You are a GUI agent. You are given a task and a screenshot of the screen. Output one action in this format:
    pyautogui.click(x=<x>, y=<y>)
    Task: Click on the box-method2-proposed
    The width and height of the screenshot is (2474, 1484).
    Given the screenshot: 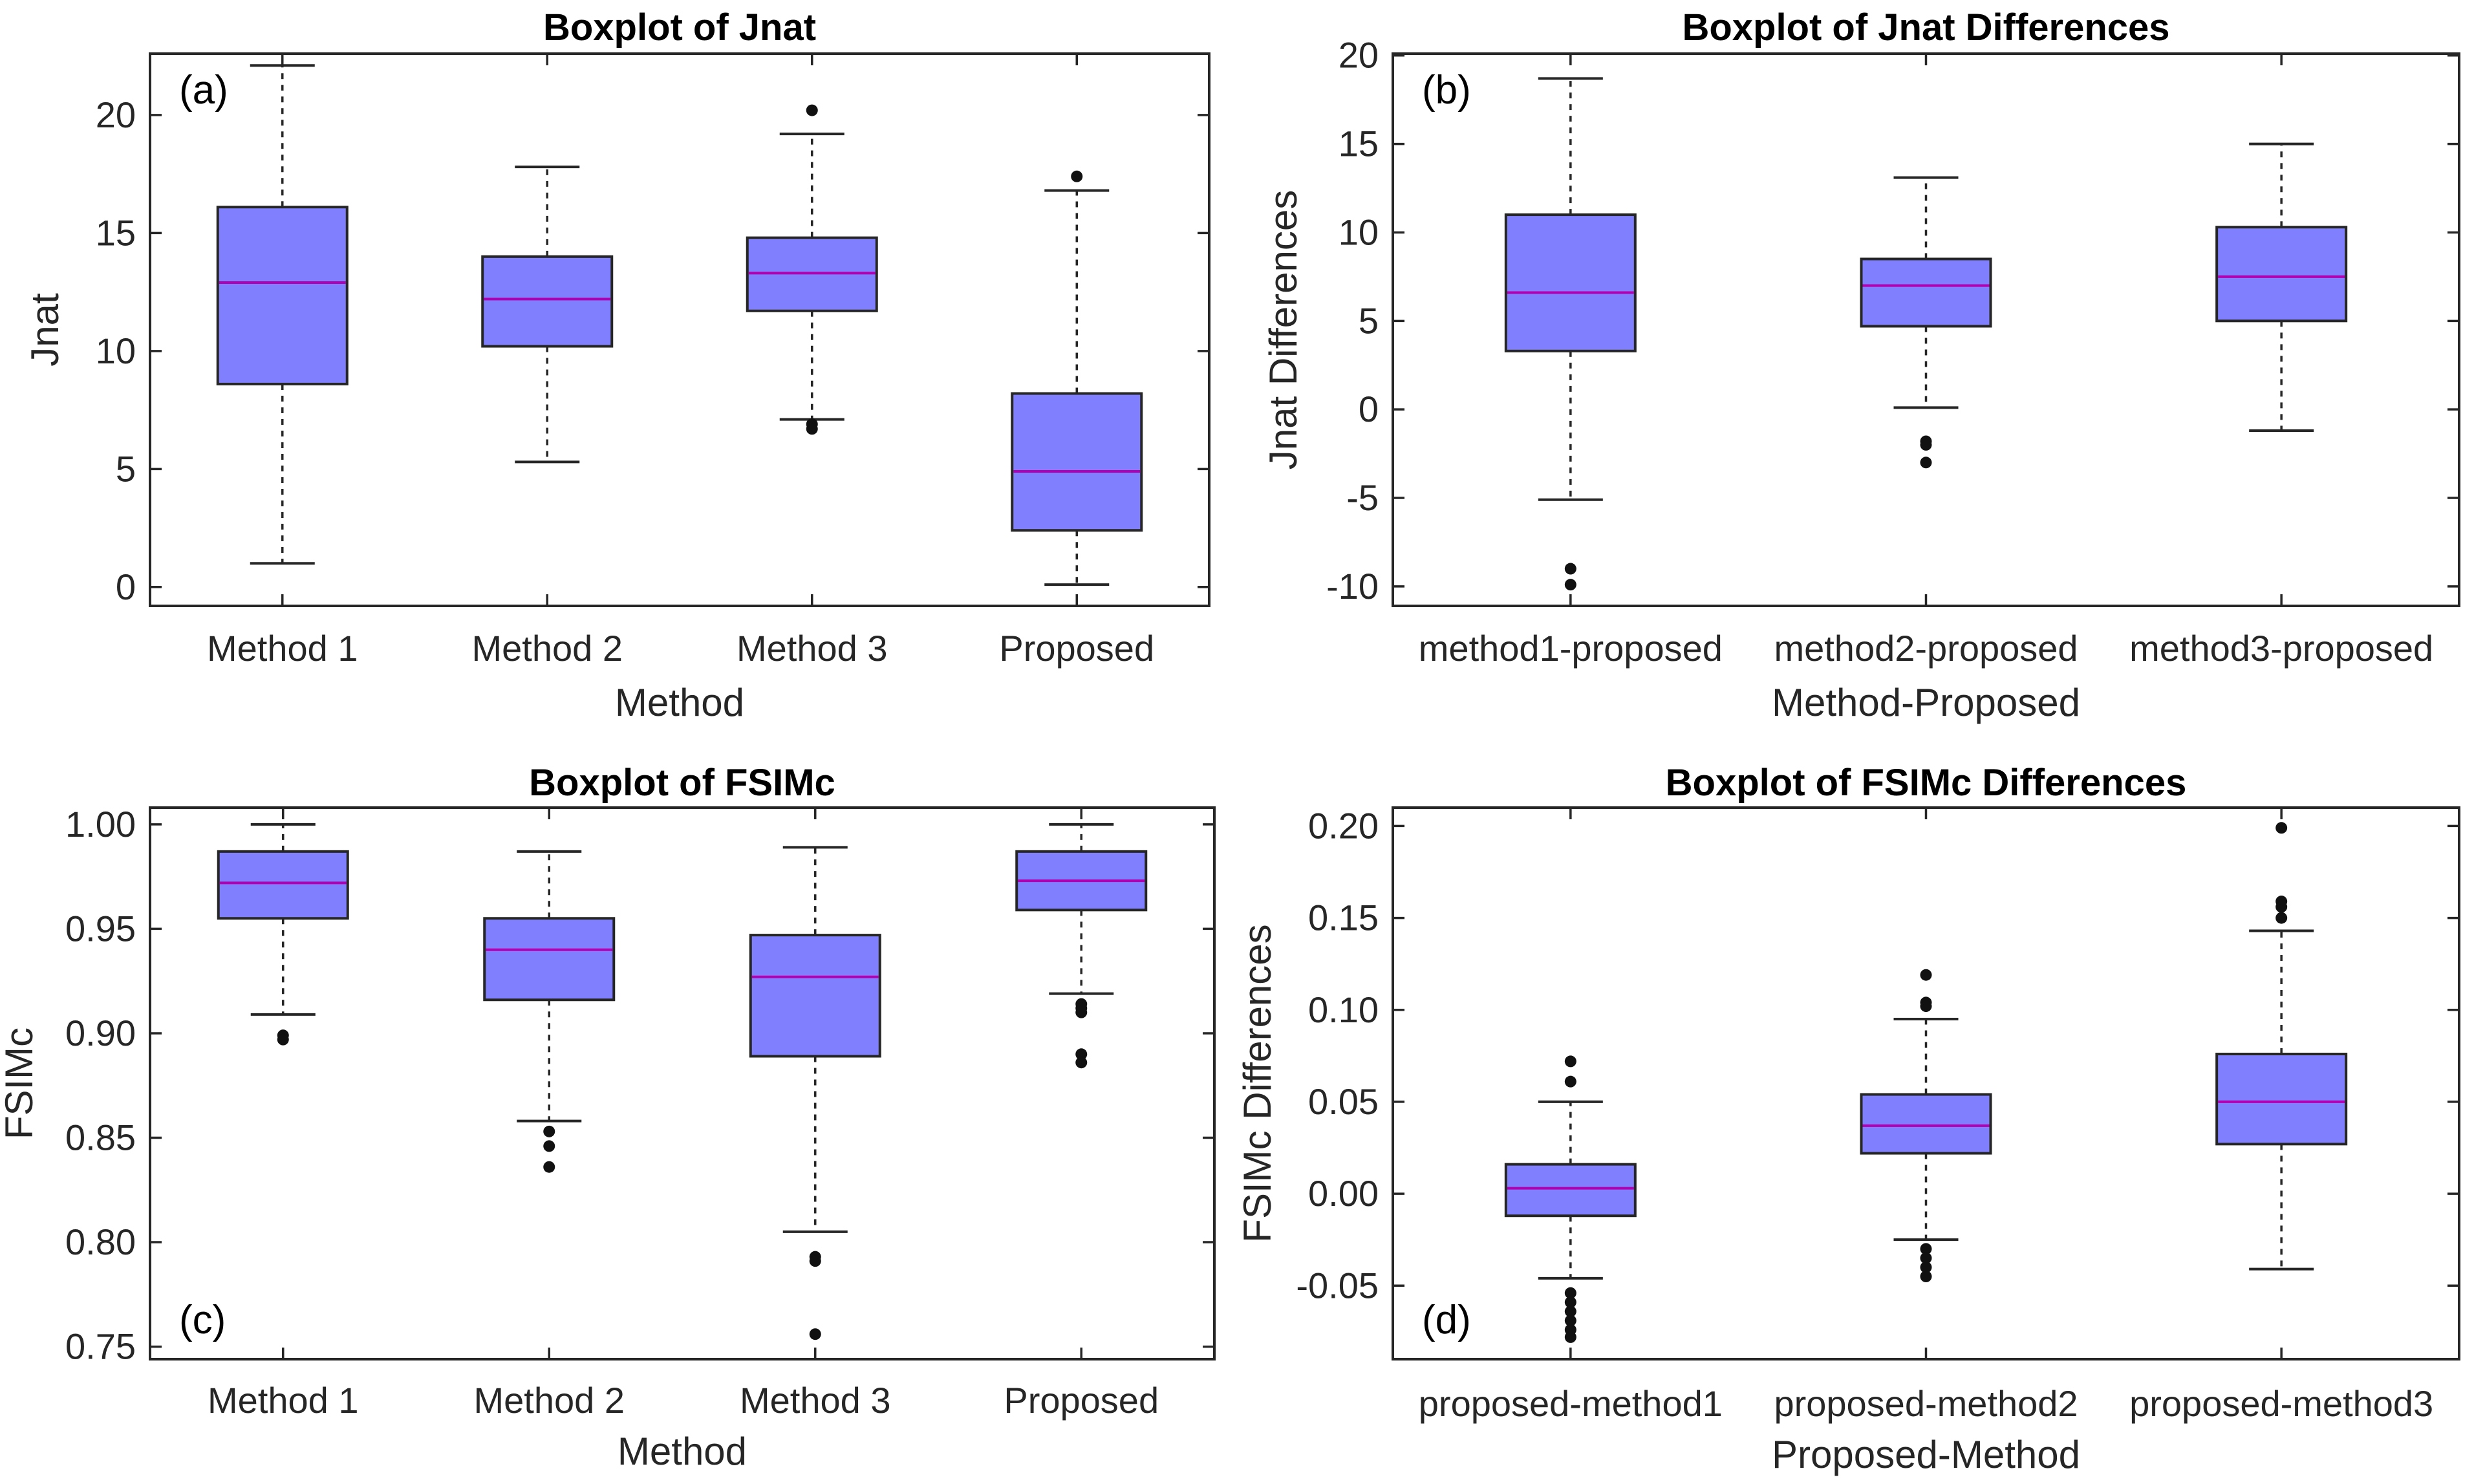 What is the action you would take?
    pyautogui.click(x=1926, y=322)
    